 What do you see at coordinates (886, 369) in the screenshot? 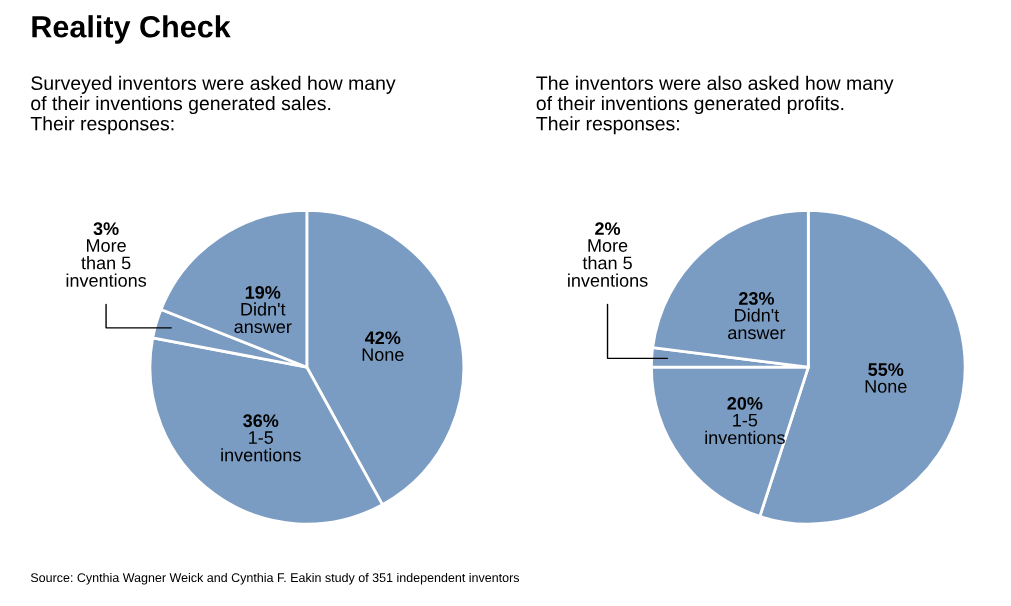
I see `data-label: 55%` at bounding box center [886, 369].